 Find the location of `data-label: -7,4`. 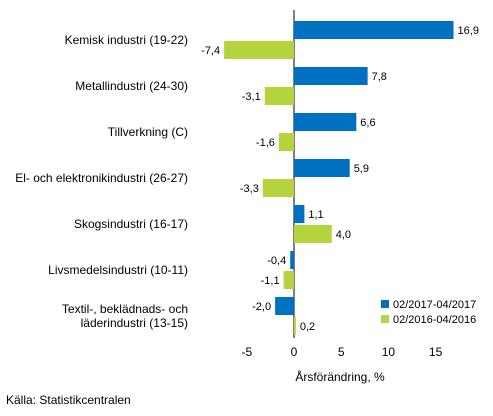

data-label: -7,4 is located at coordinates (210, 51).